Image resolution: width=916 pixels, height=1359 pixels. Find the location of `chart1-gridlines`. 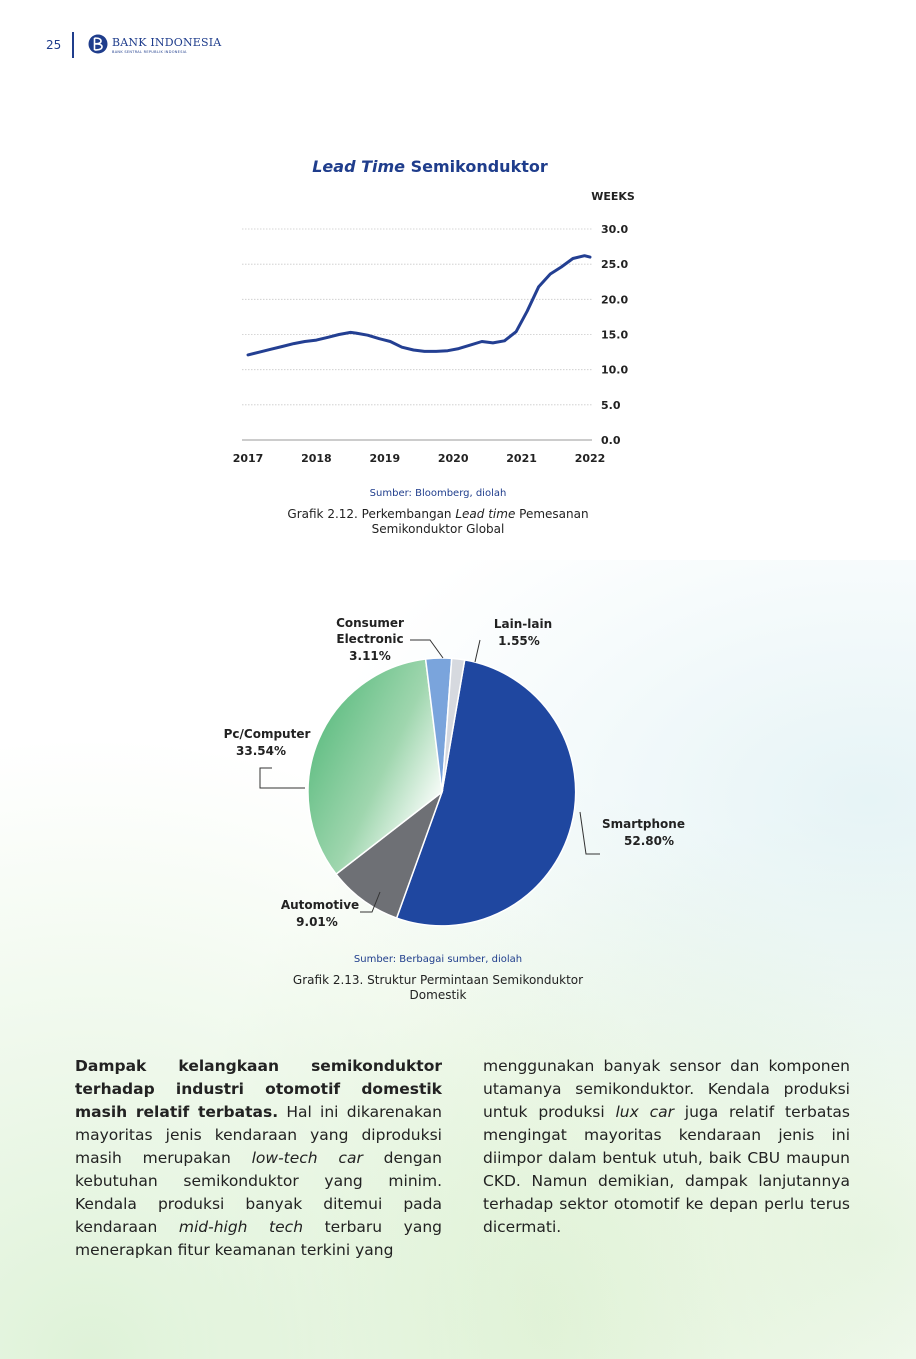

chart1-gridlines is located at coordinates (417, 334).